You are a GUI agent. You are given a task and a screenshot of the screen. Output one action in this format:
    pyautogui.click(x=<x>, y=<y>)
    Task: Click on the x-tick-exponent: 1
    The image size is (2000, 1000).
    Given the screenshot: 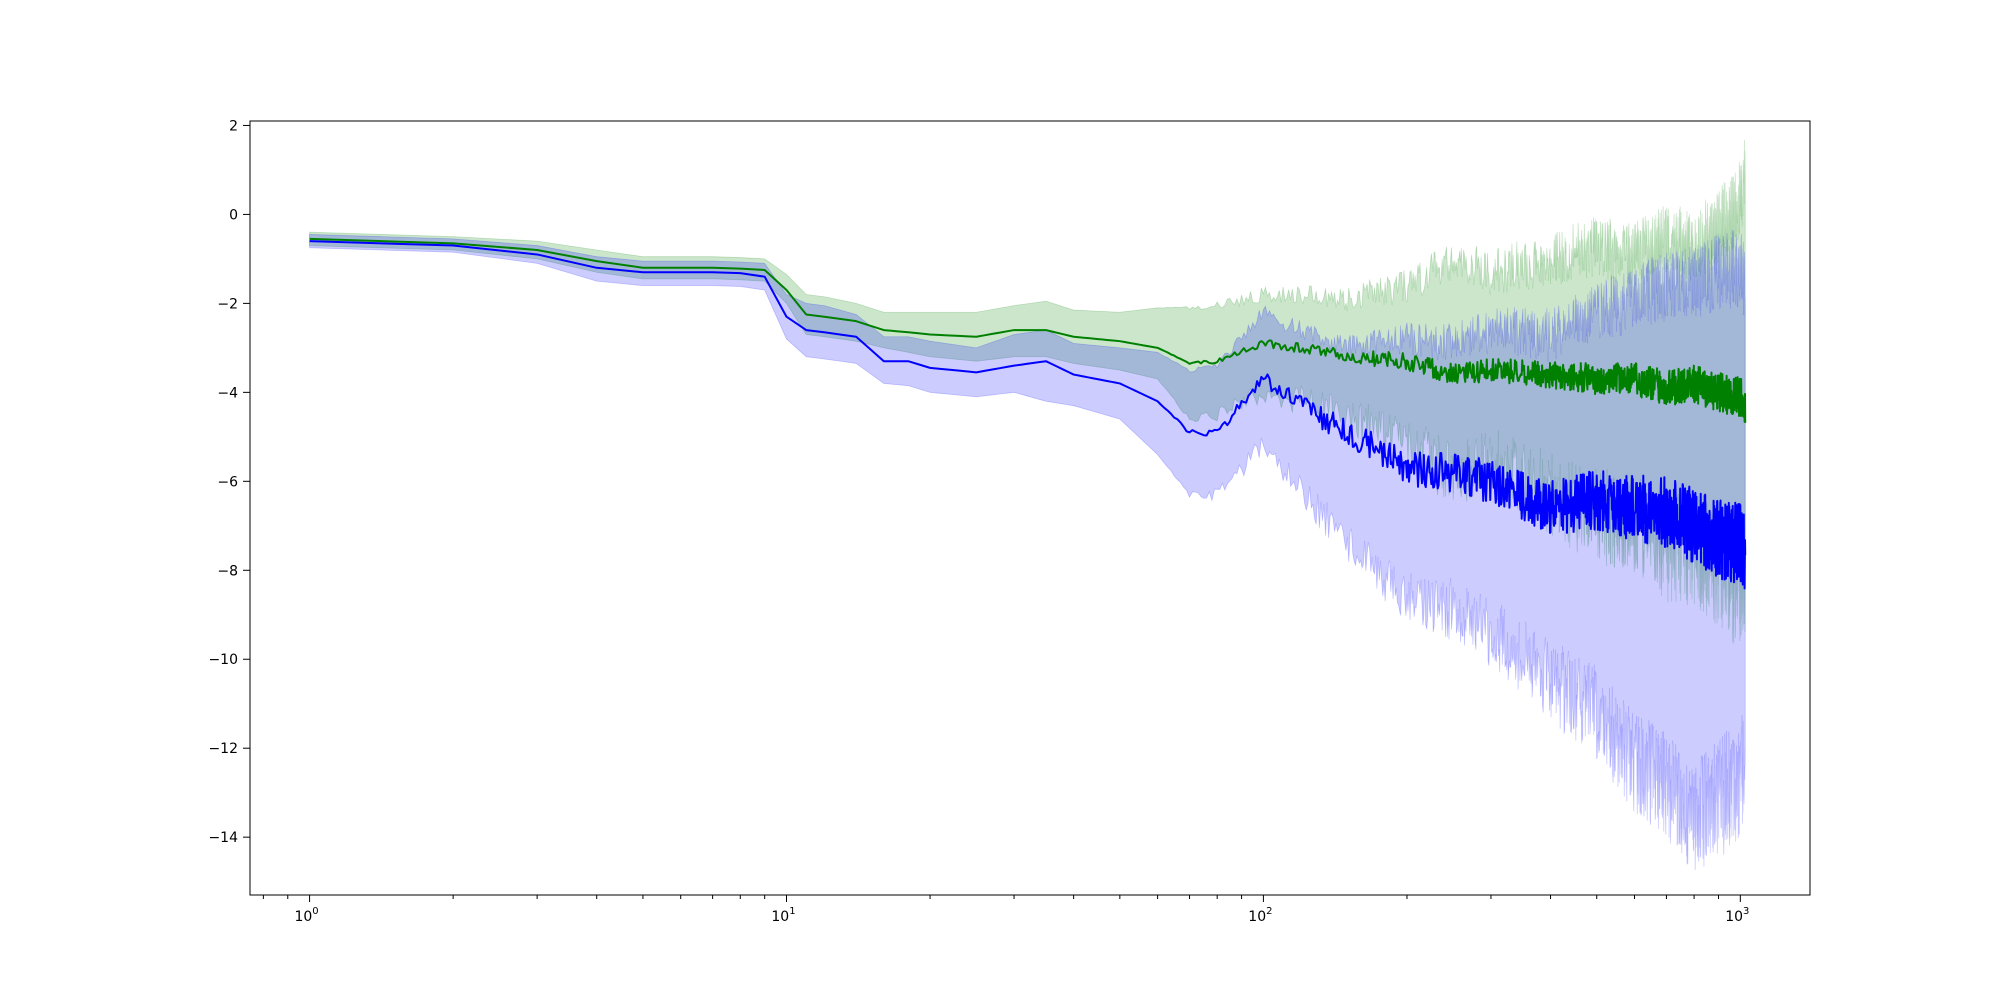 What is the action you would take?
    pyautogui.click(x=792, y=911)
    